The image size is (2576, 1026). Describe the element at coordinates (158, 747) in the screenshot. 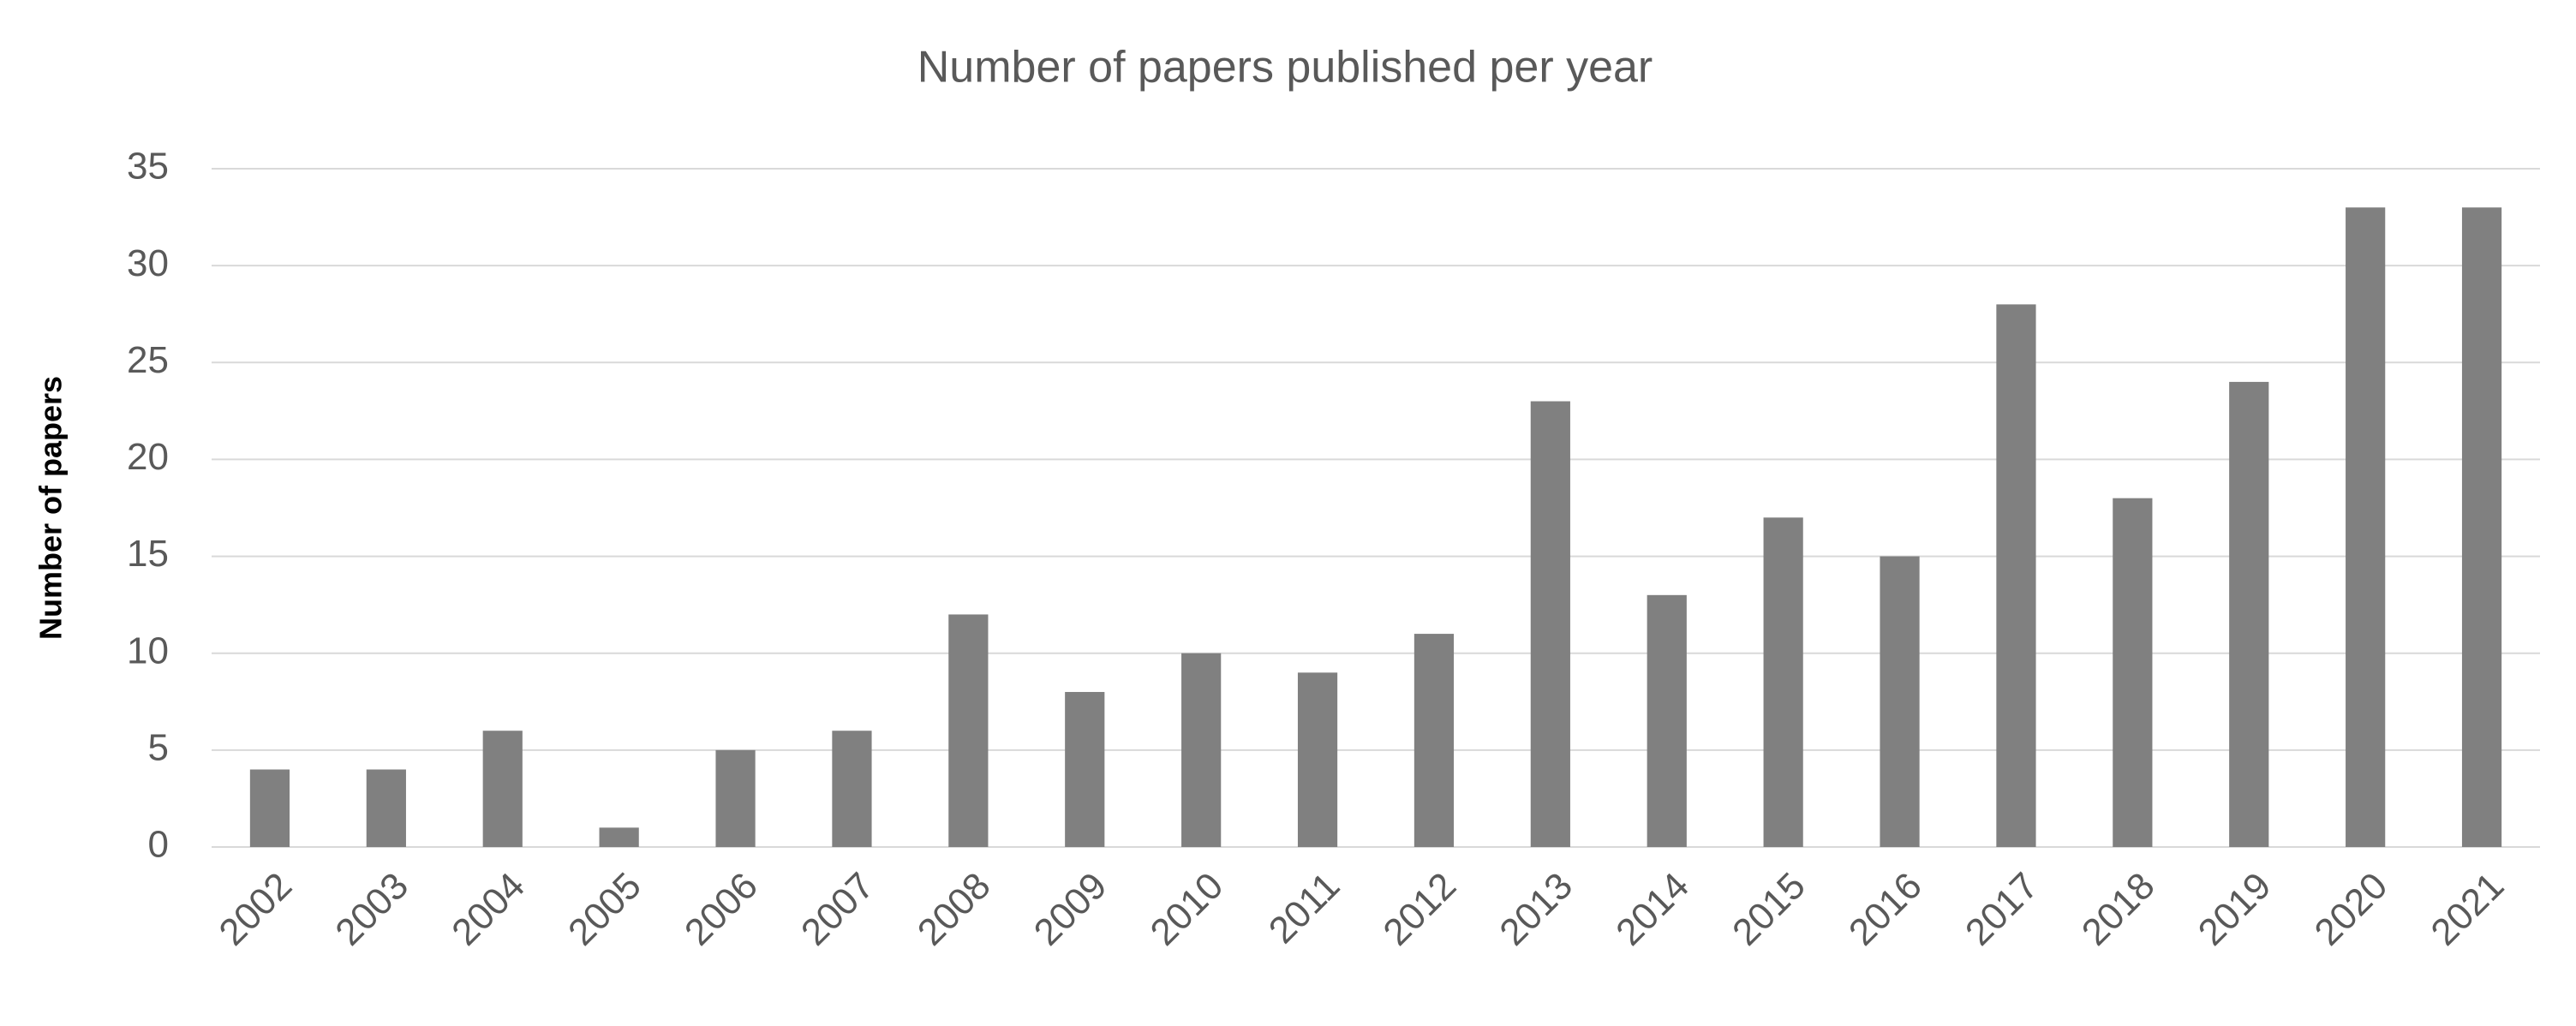

I see `y-tick-label: 5` at that location.